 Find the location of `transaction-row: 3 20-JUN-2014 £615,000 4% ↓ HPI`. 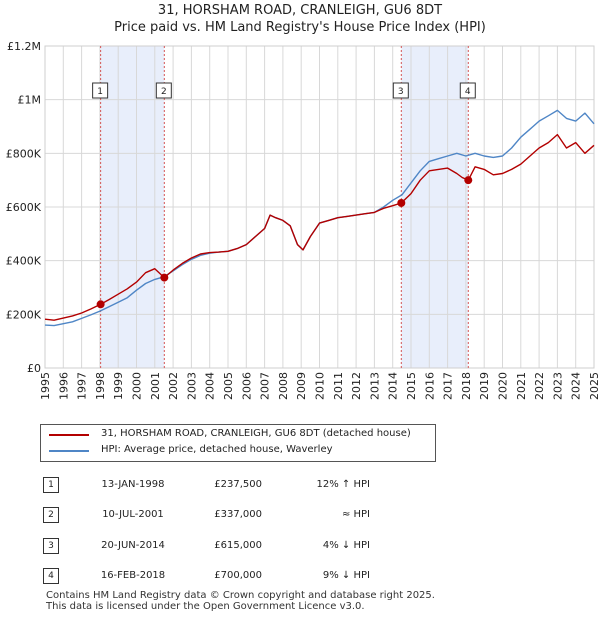

transaction-row: 3 20-JUN-2014 £615,000 4% ↓ HPI is located at coordinates (230, 546).